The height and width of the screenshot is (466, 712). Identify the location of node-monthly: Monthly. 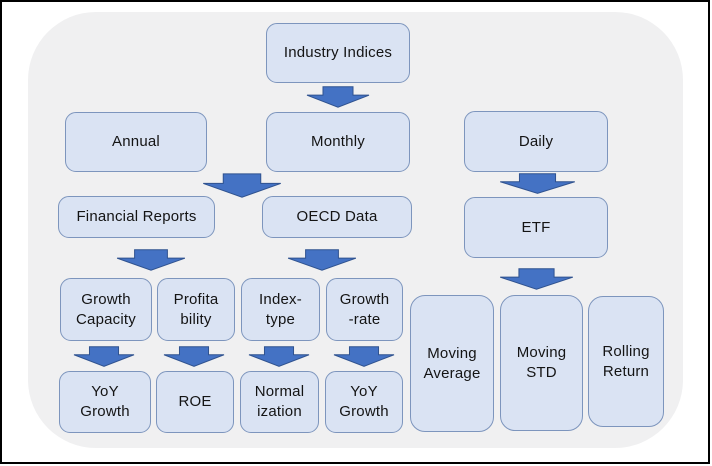
(338, 142).